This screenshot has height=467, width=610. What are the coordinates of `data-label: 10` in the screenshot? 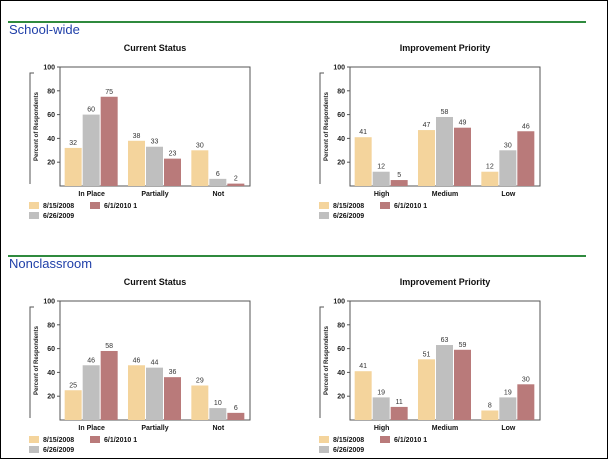 It's located at (218, 403).